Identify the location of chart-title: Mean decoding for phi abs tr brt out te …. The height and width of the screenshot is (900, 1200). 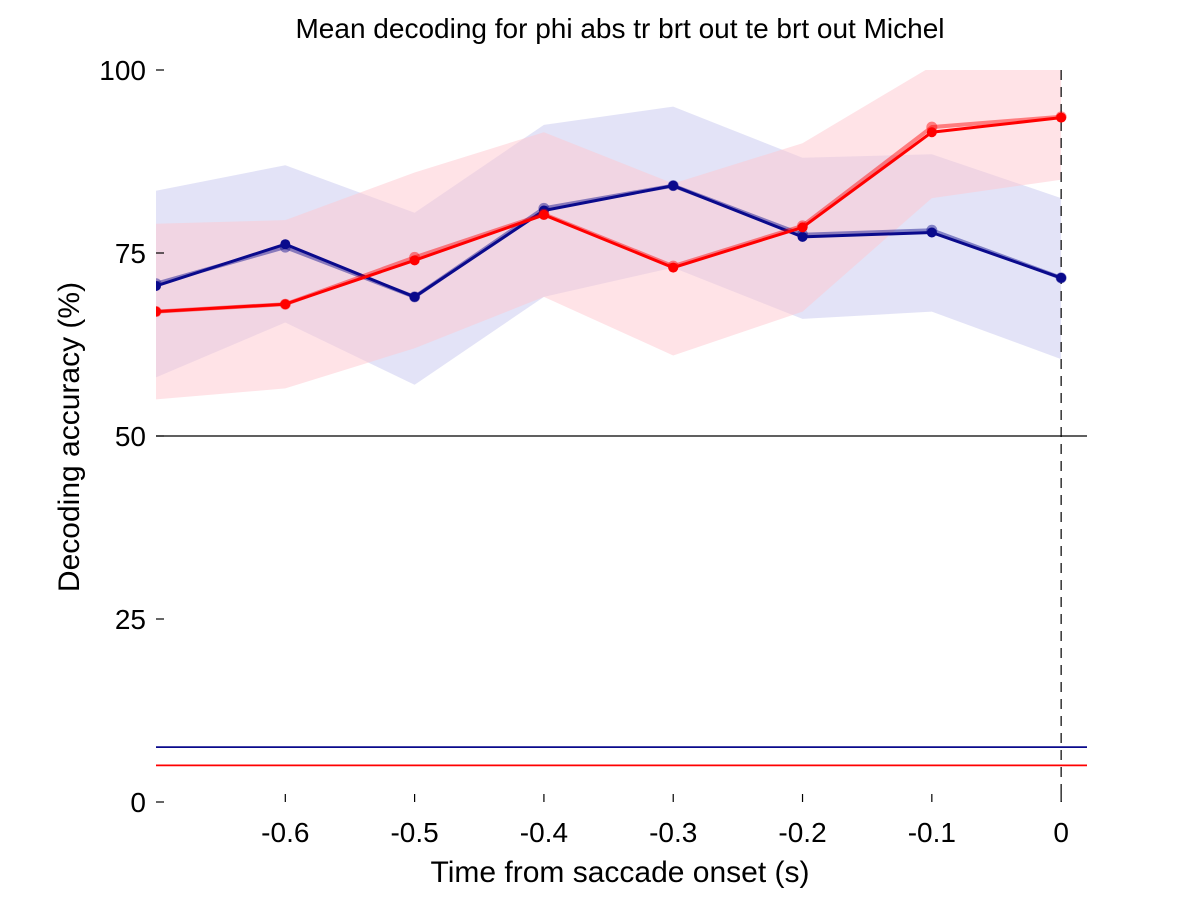
(619, 28).